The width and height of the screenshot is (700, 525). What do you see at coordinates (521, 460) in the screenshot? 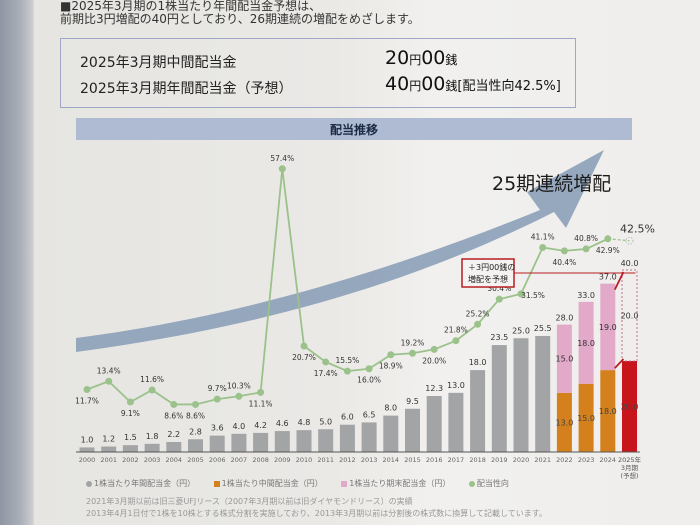
I see `x-tick-label: 2020` at bounding box center [521, 460].